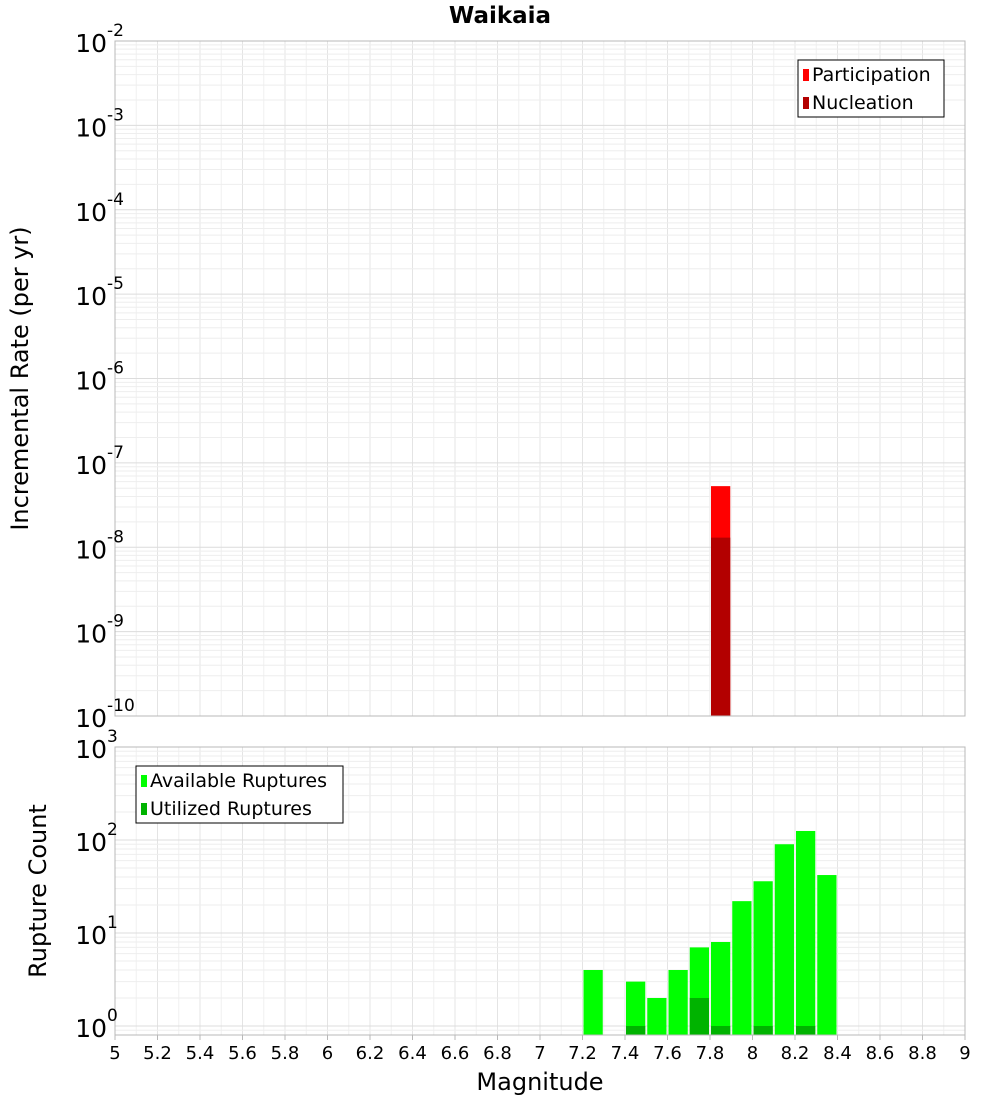  Describe the element at coordinates (38, 891) in the screenshot. I see `y-axis-label: Rupture Count` at that location.